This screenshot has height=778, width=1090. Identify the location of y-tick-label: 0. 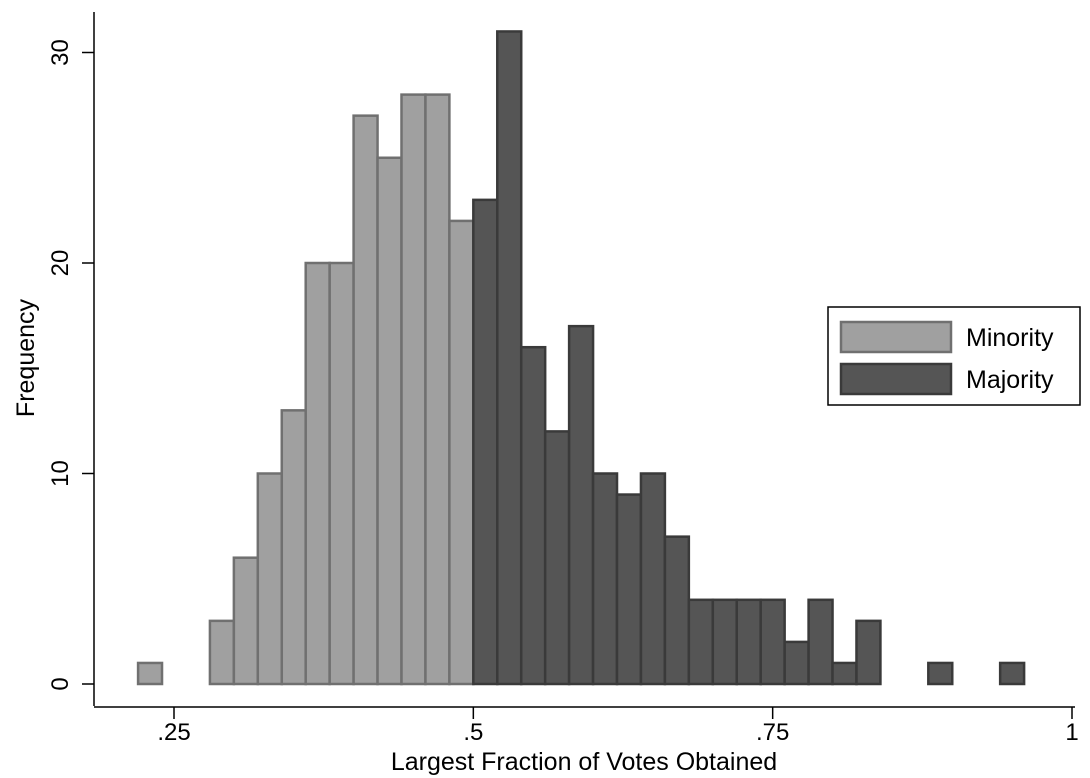
(60, 683).